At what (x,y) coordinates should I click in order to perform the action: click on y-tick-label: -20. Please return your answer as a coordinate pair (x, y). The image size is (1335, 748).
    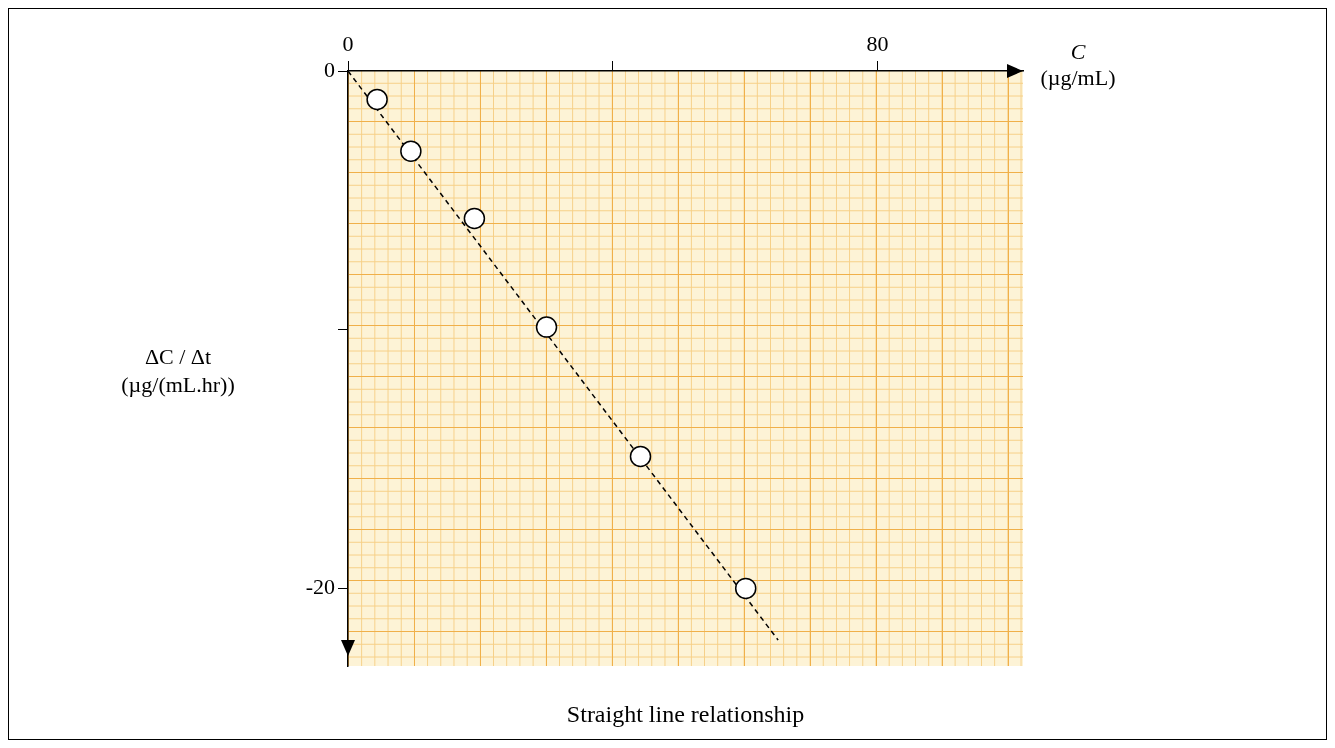
    Looking at the image, I should click on (320, 587).